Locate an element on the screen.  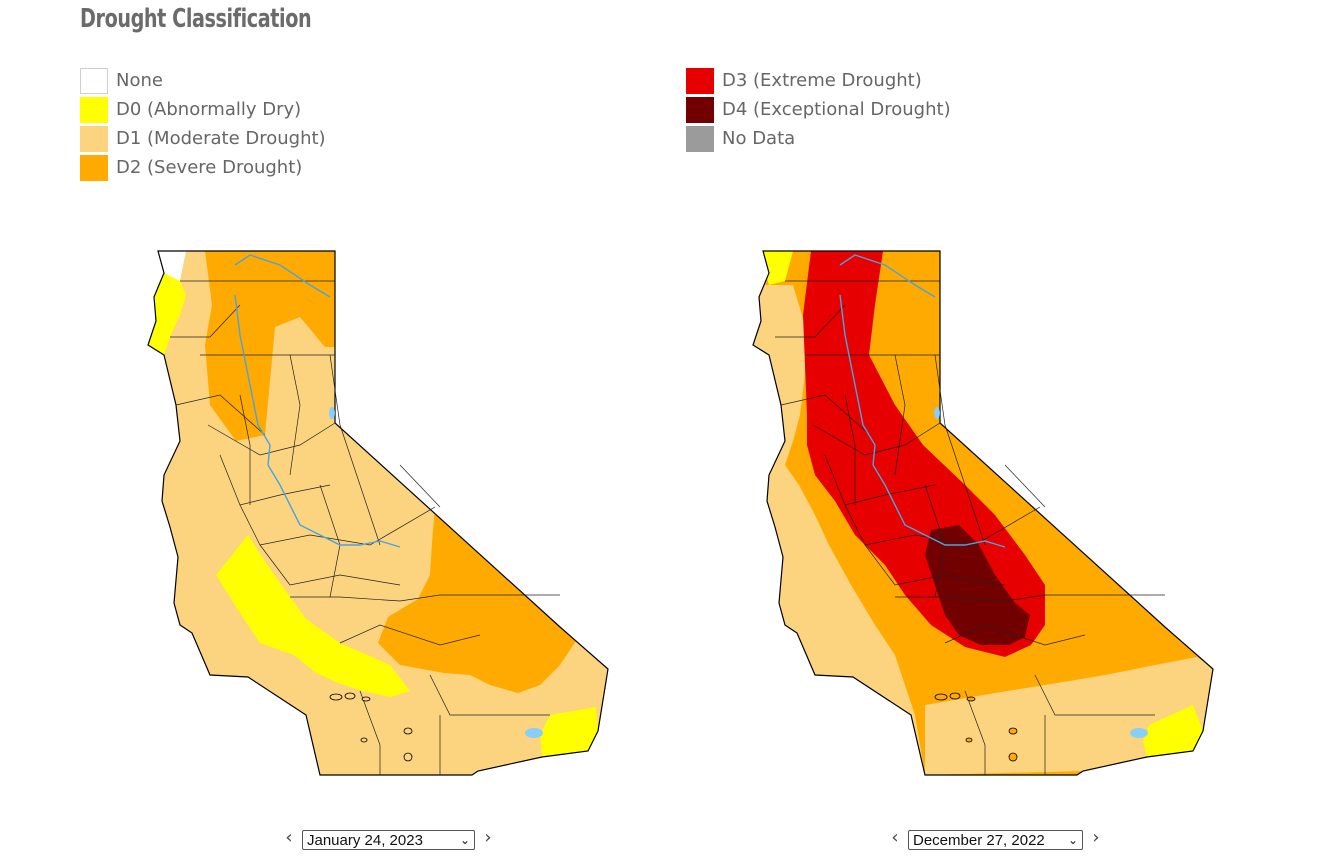
legend-label: D4 (Exceptional Drought) is located at coordinates (836, 109).